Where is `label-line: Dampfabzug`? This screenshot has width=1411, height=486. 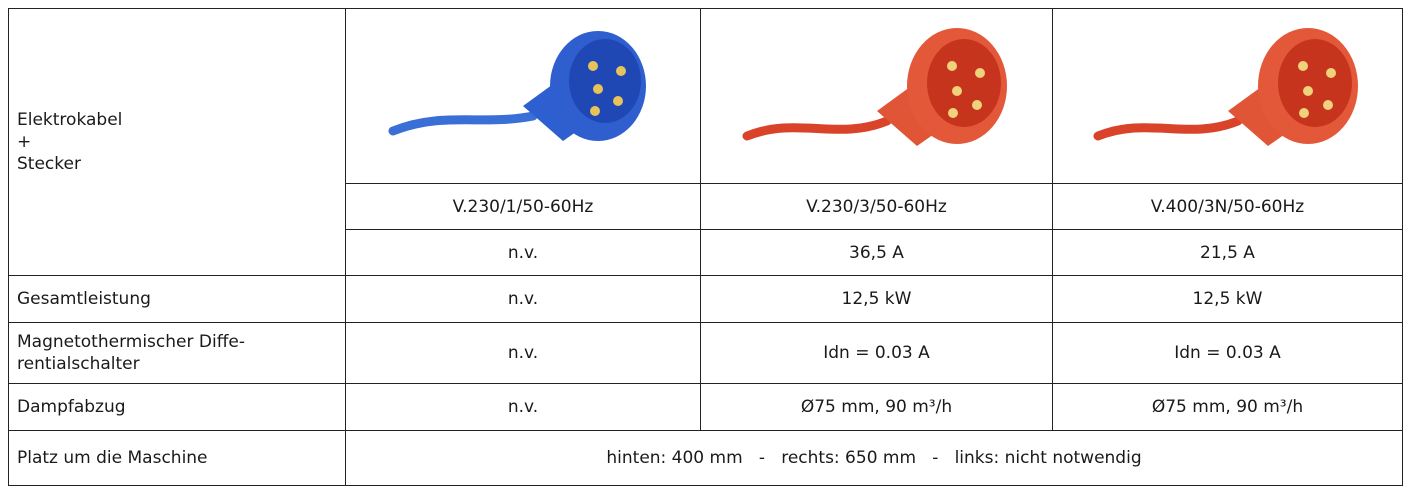 label-line: Dampfabzug is located at coordinates (71, 407).